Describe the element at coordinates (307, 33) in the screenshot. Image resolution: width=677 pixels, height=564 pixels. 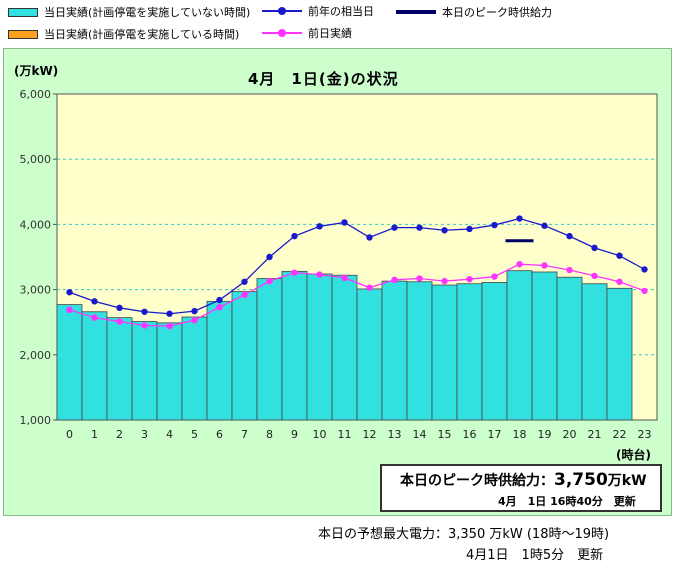
I see `legend-item-prev-day: 前日実績` at that location.